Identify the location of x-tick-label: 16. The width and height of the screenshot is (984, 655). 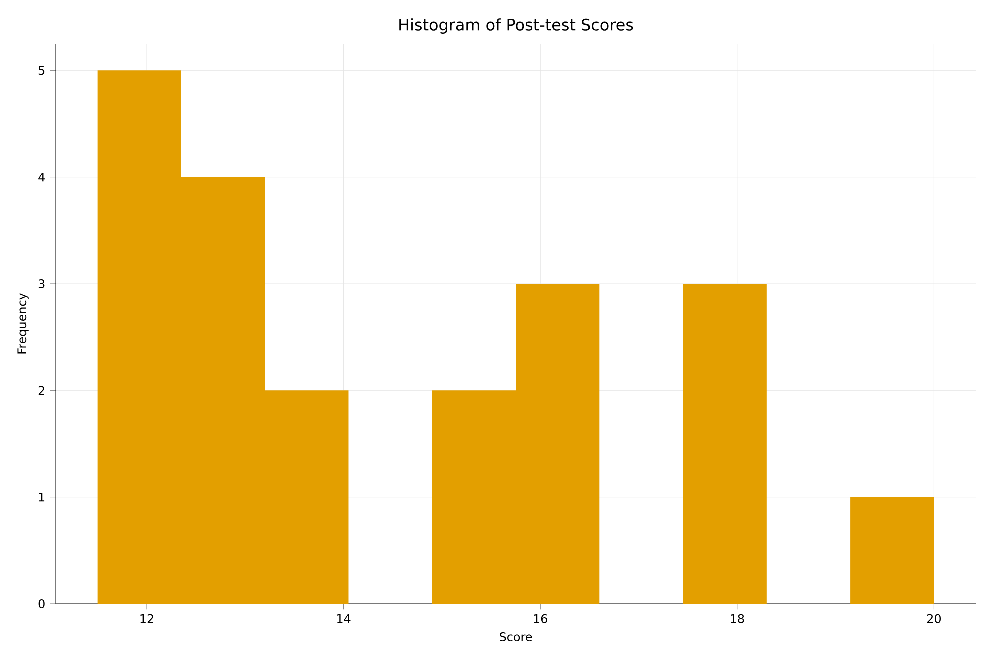
(541, 619).